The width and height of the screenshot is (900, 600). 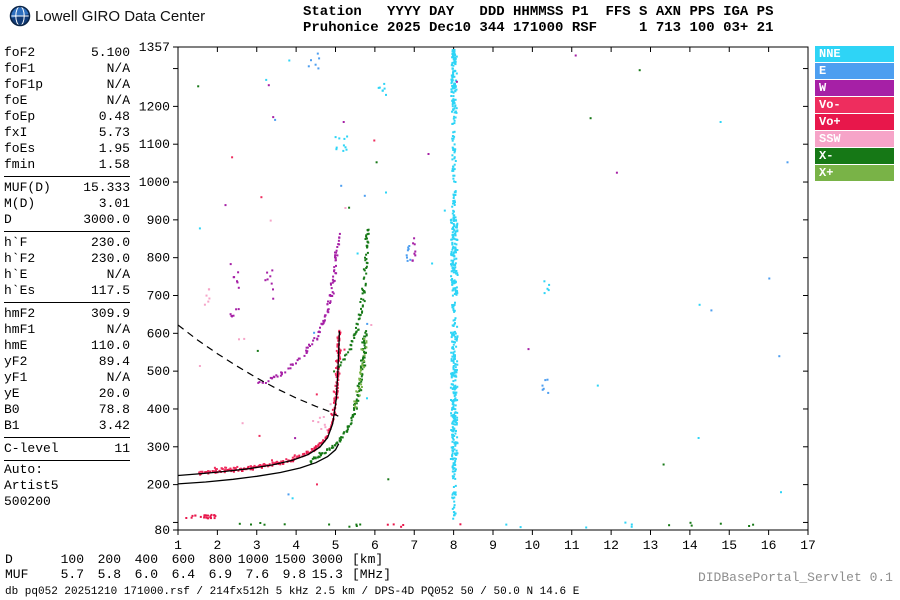 What do you see at coordinates (198, 574) in the screenshot?
I see `muf-row: MUF 5.7 5.8 6.0 6.4 6.9 7.6 9.8 15.3 [MHz]` at bounding box center [198, 574].